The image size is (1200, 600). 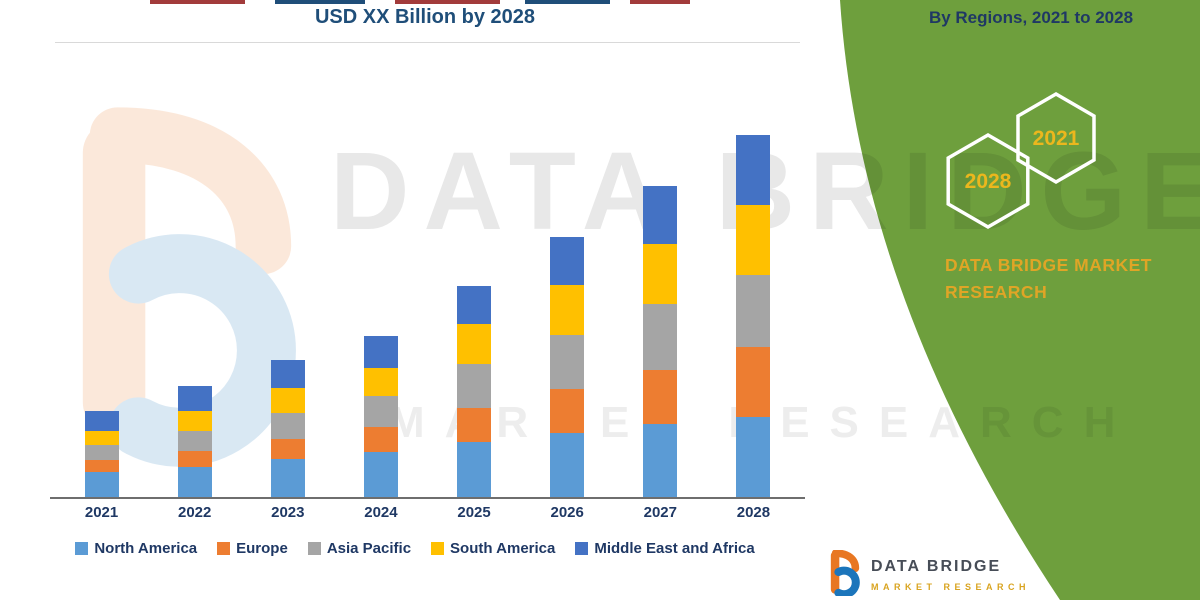 What do you see at coordinates (314, 548) in the screenshot?
I see `legend-swatch-asia-pacific` at bounding box center [314, 548].